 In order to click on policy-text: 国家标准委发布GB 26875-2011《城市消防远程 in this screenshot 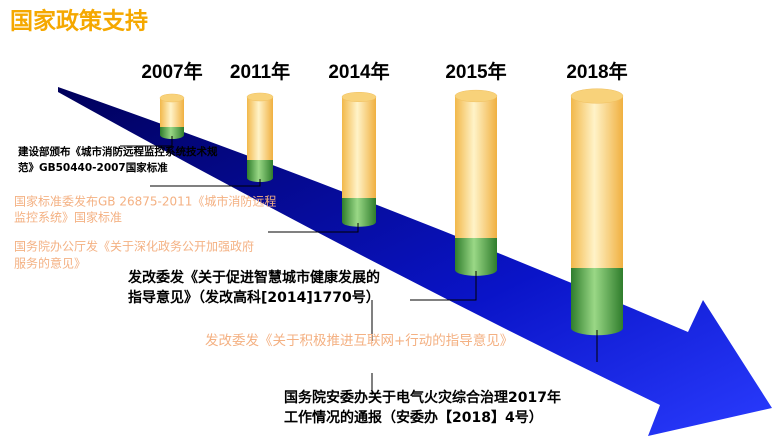, I will do `click(145, 201)`.